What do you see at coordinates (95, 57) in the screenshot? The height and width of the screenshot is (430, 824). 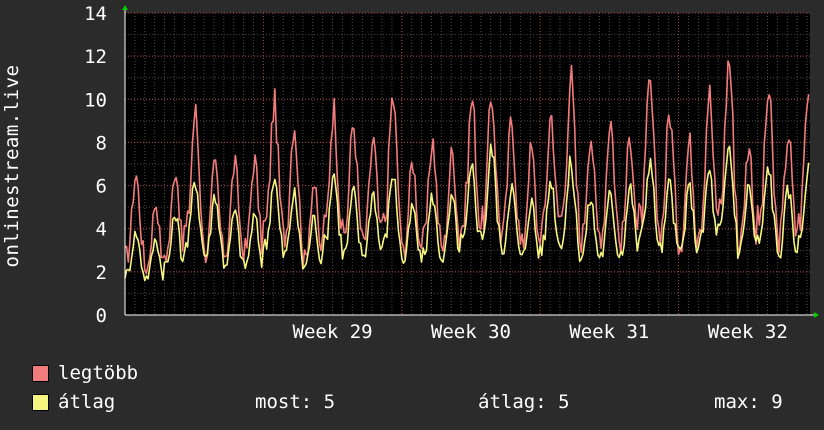 I see `y-tick-label: 12` at bounding box center [95, 57].